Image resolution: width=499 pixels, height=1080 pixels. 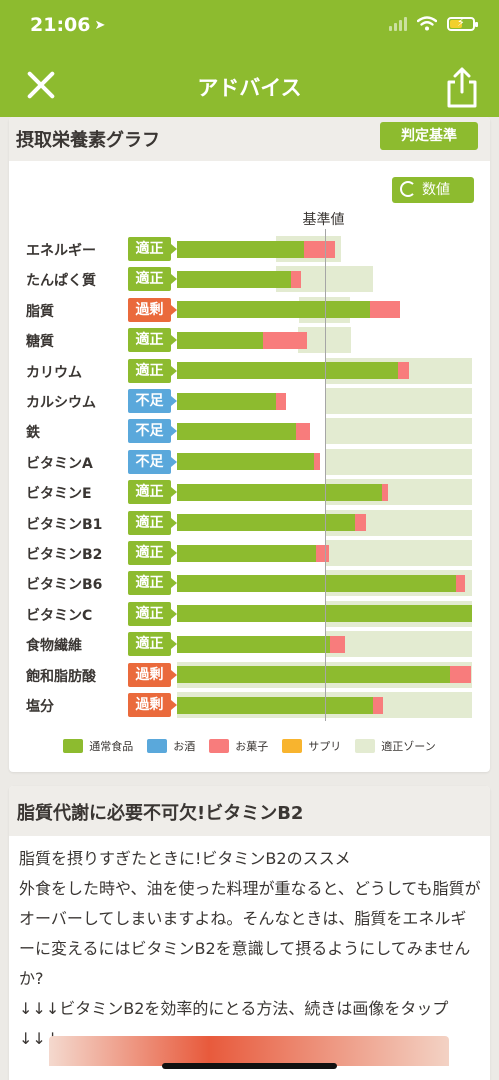 What do you see at coordinates (429, 136) in the screenshot?
I see `criteria-button: 判定基準` at bounding box center [429, 136].